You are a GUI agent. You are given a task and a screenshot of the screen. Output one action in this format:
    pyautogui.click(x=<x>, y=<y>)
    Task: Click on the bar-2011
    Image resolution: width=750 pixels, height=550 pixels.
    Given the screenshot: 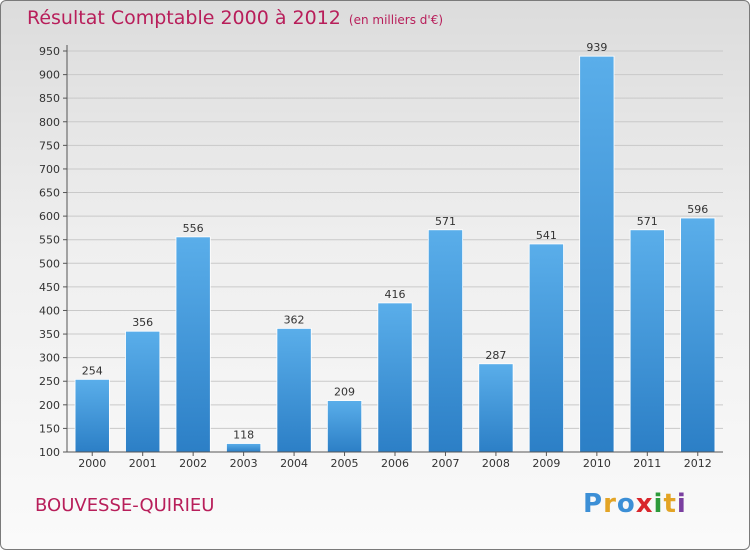 What is the action you would take?
    pyautogui.click(x=647, y=341)
    